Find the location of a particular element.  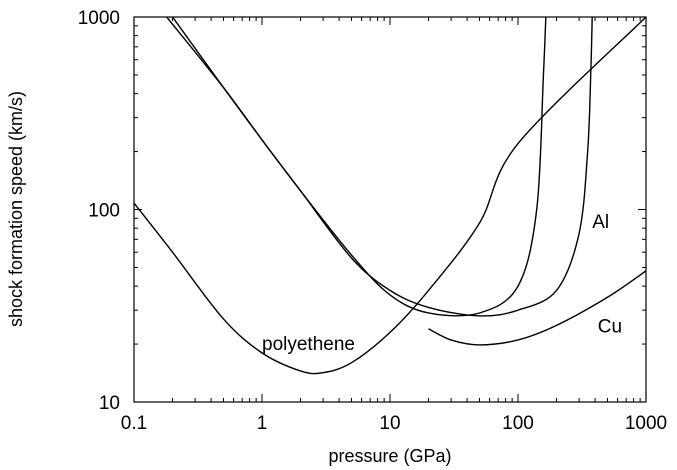

y-tick-label: 100 is located at coordinates (104, 211).